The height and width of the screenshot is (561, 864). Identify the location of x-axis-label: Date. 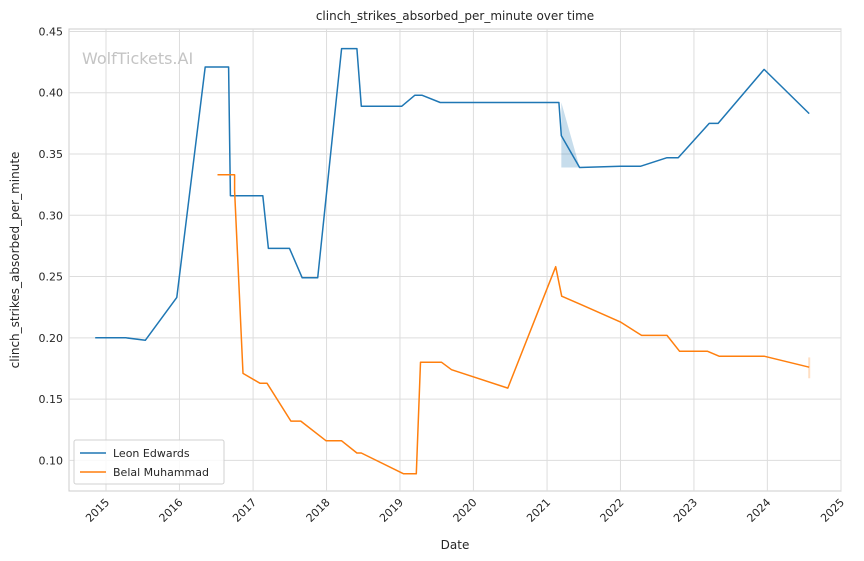
(455, 545).